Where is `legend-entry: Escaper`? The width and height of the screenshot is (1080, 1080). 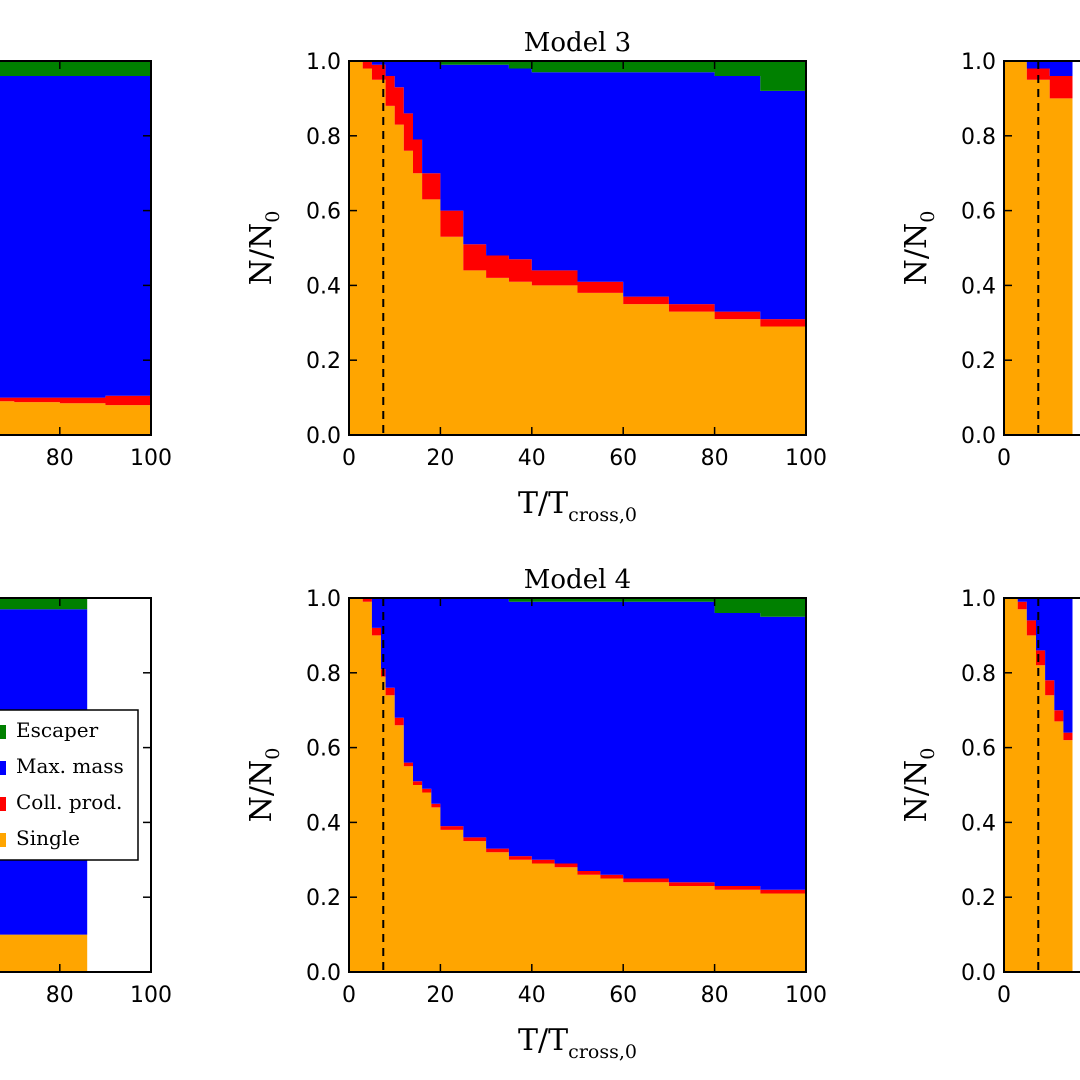 legend-entry: Escaper is located at coordinates (57, 730).